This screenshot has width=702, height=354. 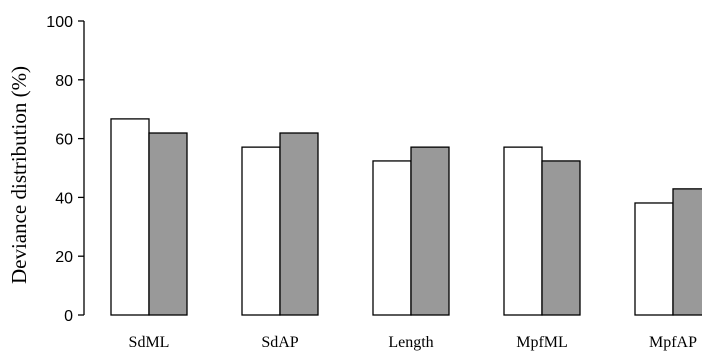 What do you see at coordinates (673, 342) in the screenshot?
I see `x-tick-label-mpfap: MpfAP` at bounding box center [673, 342].